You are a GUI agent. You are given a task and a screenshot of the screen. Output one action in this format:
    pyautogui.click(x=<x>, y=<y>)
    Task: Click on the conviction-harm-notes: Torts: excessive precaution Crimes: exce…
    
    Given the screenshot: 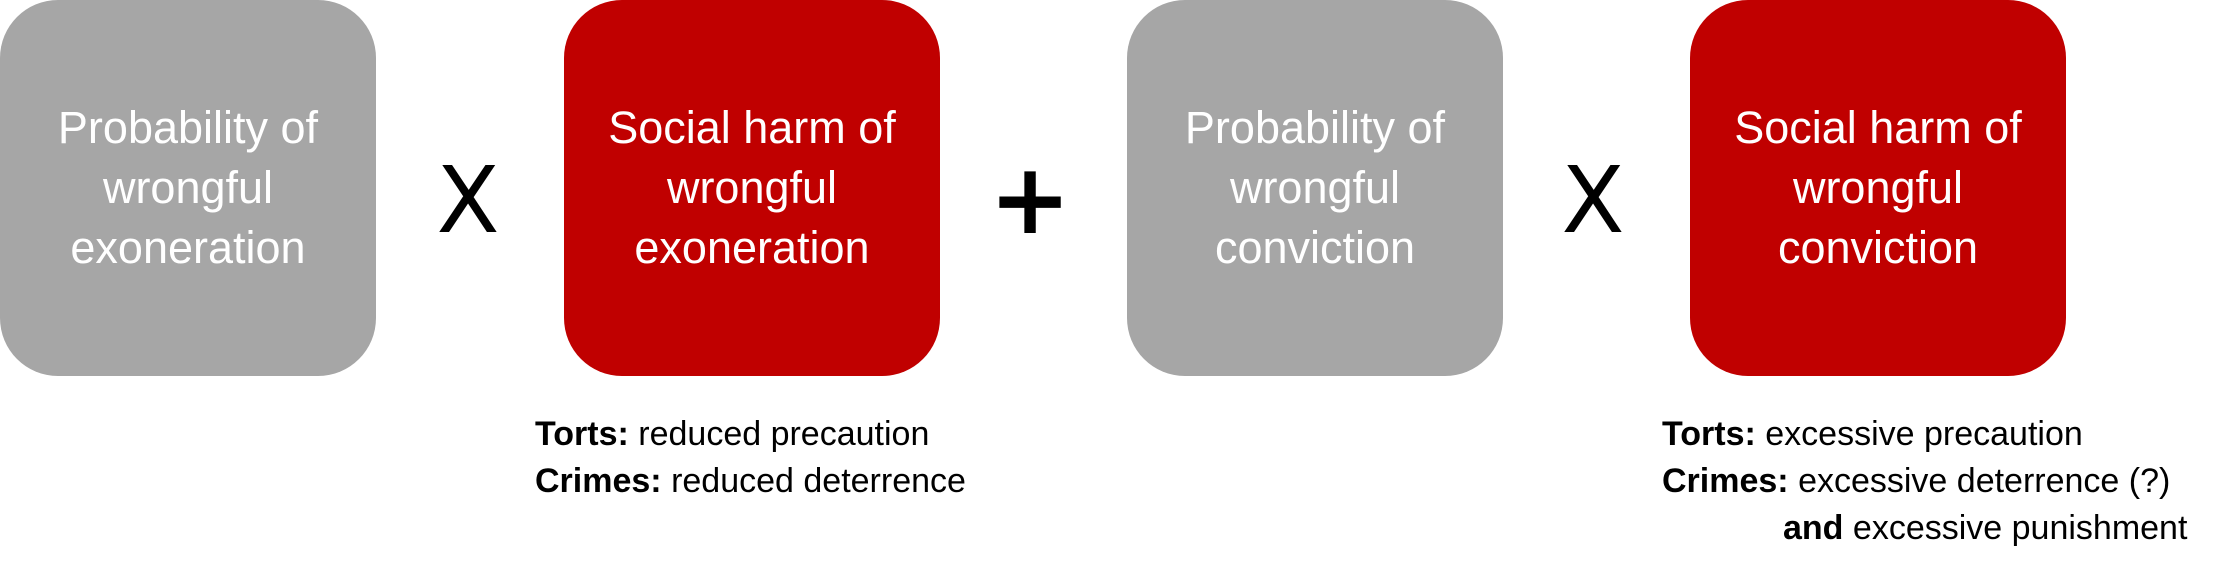 What is the action you would take?
    pyautogui.click(x=1924, y=481)
    